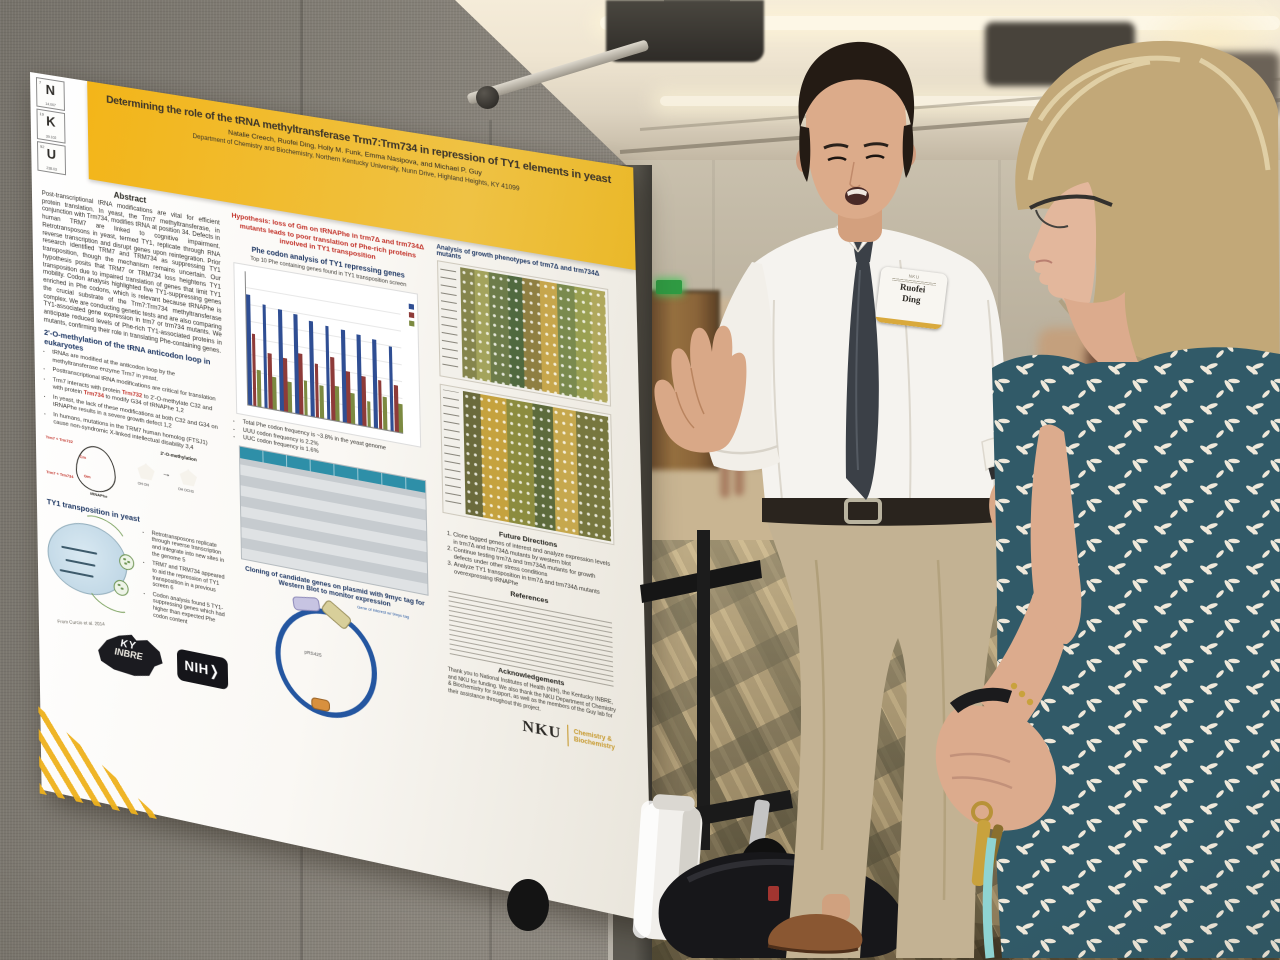 Image resolution: width=1280 pixels, height=960 pixels. I want to click on caster-wheel, so click(528, 905).